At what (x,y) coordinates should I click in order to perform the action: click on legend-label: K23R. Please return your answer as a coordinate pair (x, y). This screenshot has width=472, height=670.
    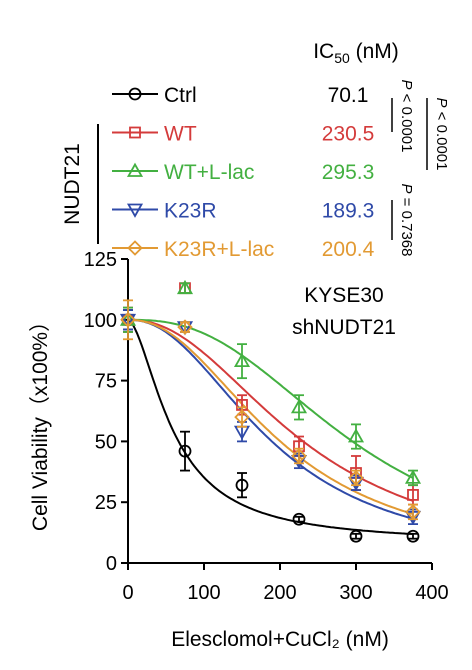
    Looking at the image, I should click on (190, 211).